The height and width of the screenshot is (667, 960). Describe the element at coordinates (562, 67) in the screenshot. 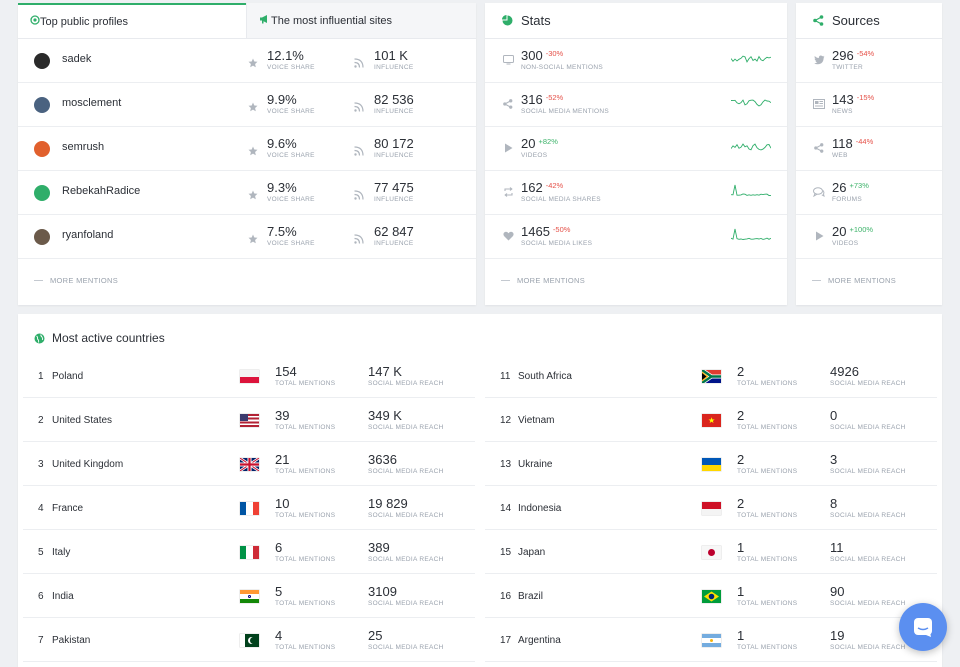

I see `stat-label: NON-SOCIAL MENTIONS` at that location.